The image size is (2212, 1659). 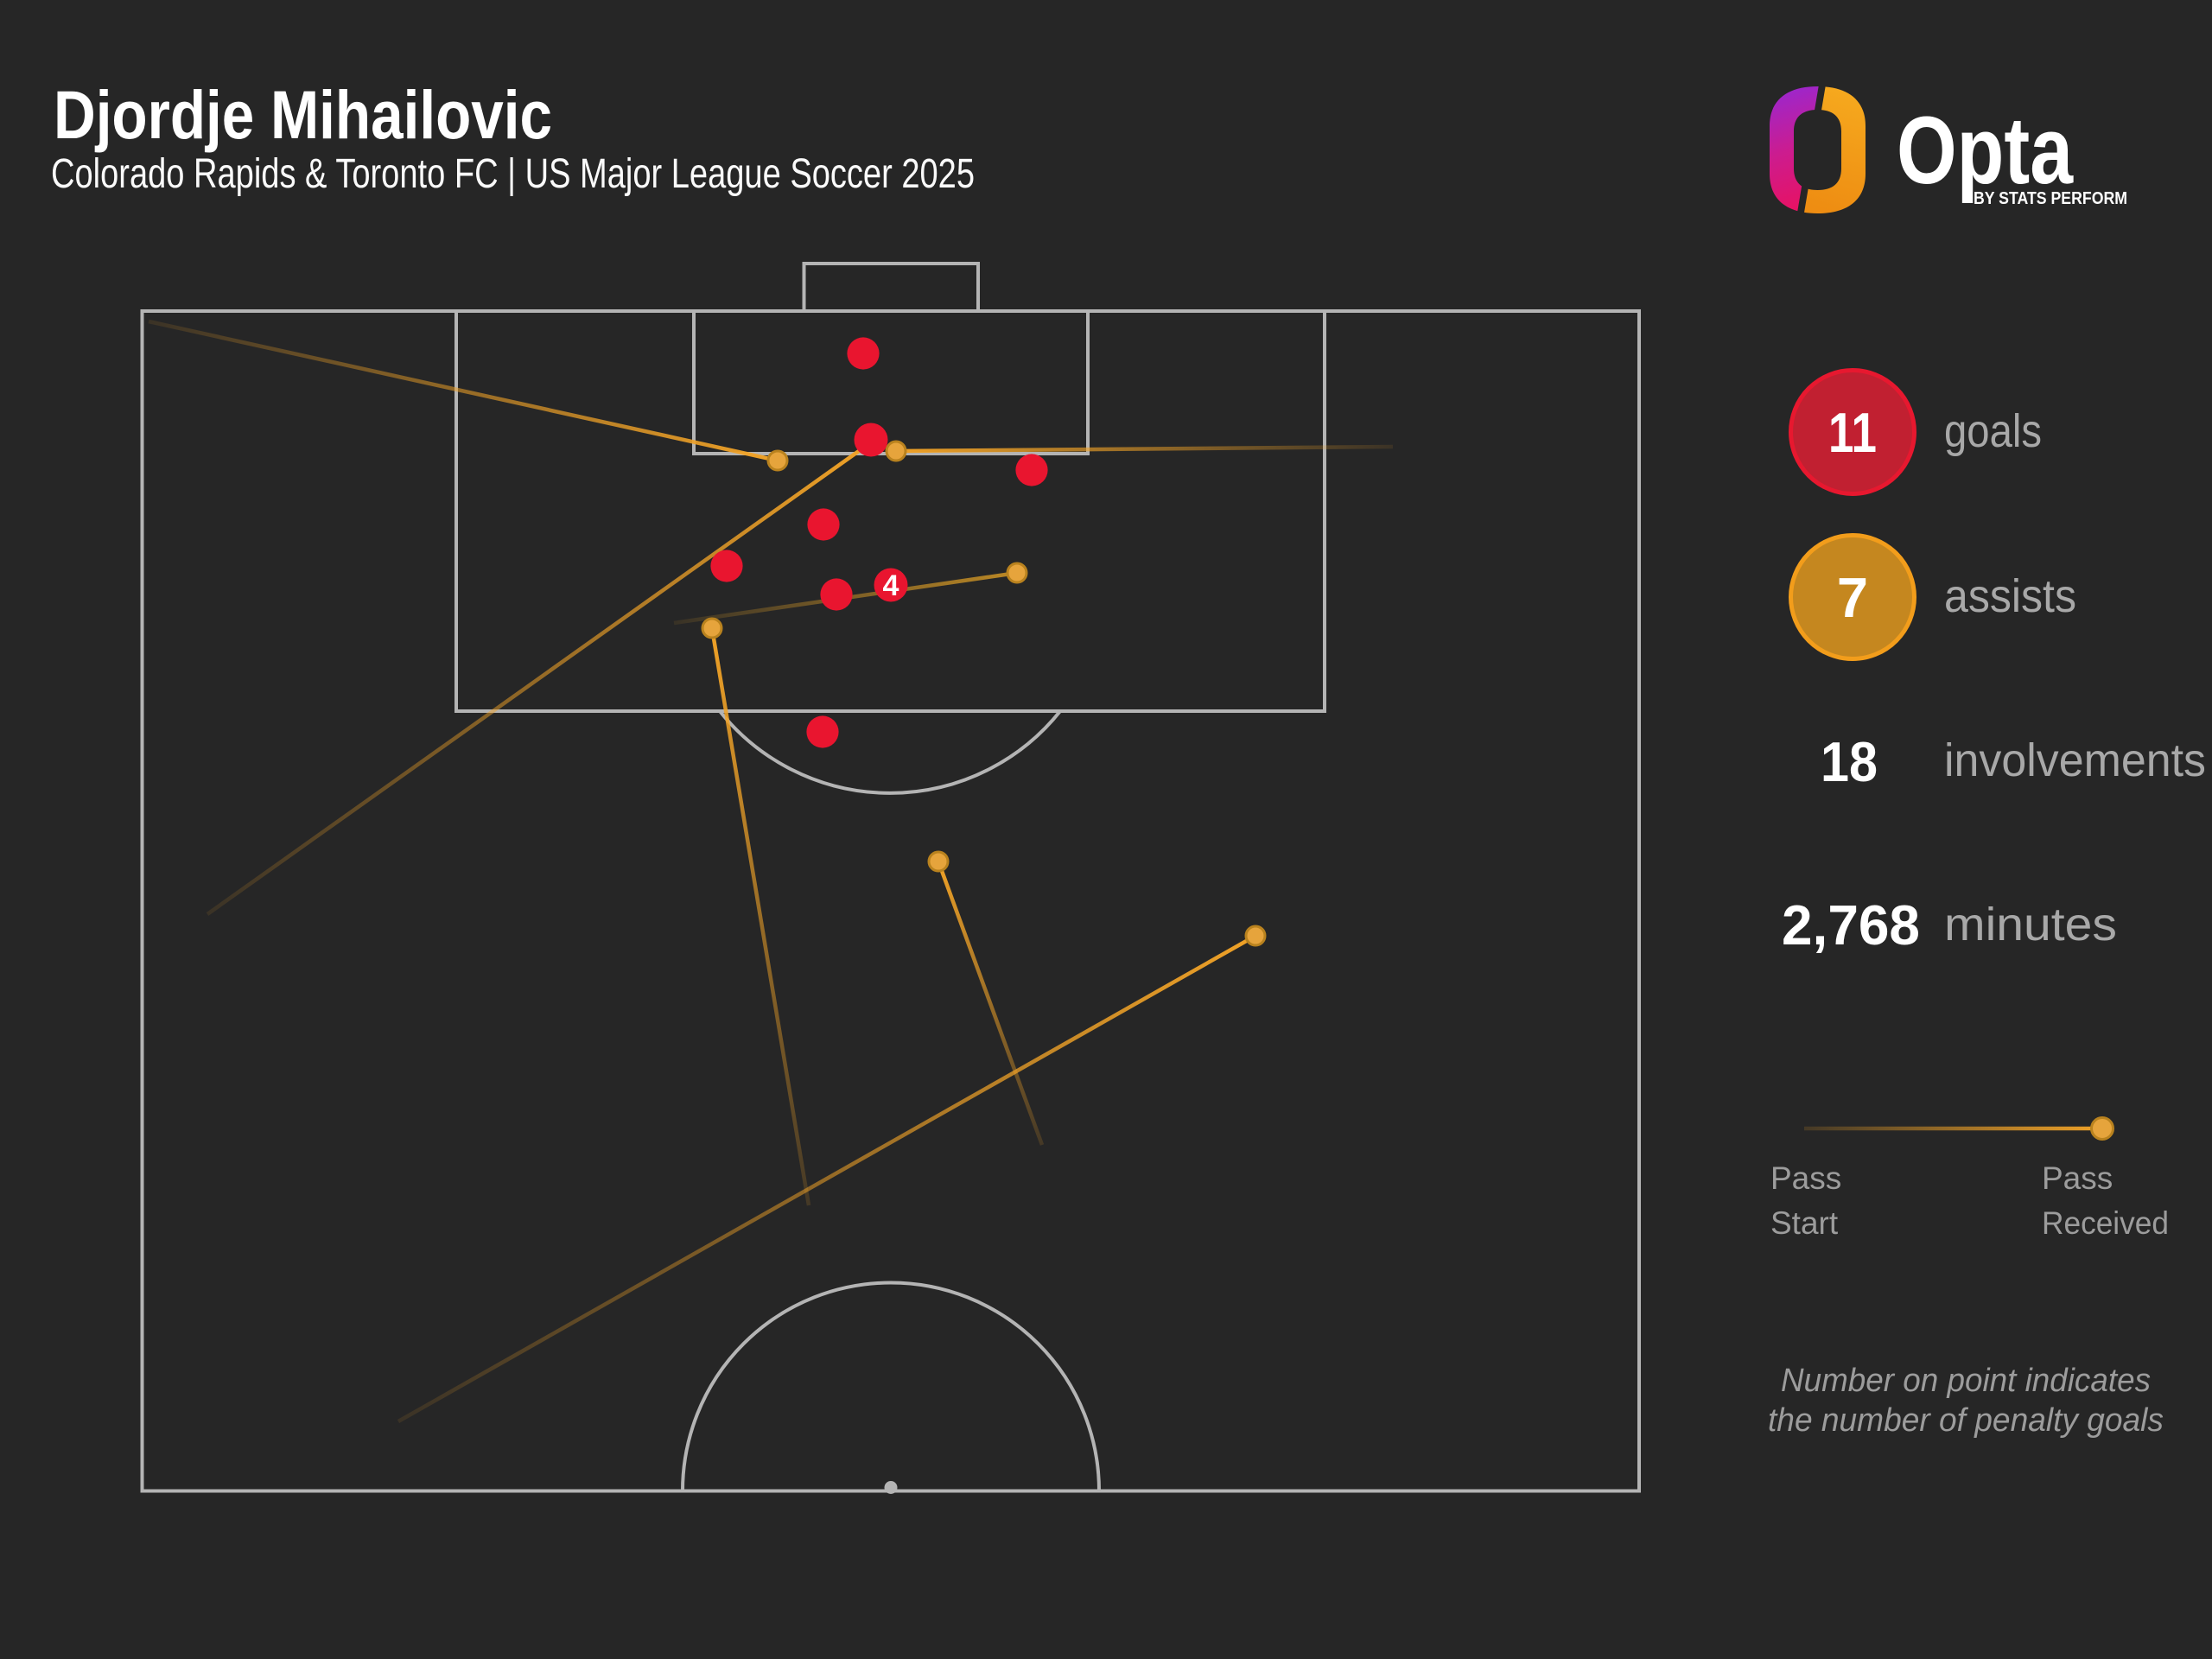 What do you see at coordinates (891, 585) in the screenshot?
I see `svg-text: 4` at bounding box center [891, 585].